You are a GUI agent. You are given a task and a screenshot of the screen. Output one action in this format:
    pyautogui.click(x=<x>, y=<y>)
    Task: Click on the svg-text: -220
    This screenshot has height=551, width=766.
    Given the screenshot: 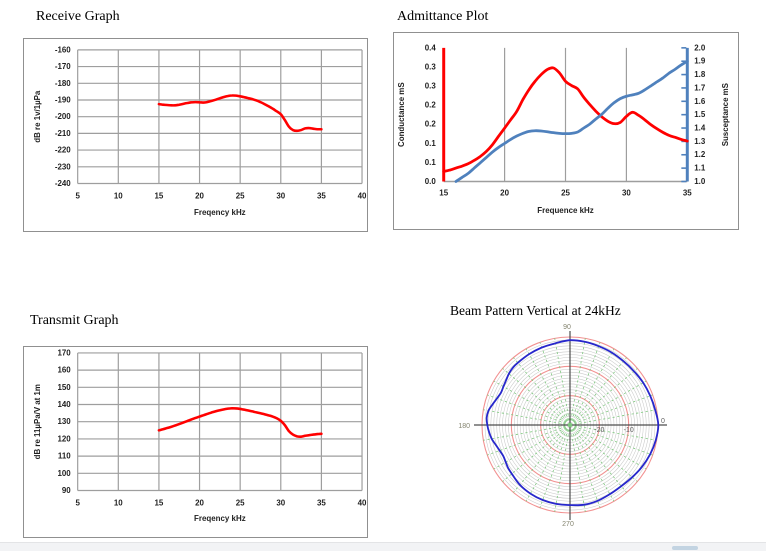 What is the action you would take?
    pyautogui.click(x=63, y=150)
    